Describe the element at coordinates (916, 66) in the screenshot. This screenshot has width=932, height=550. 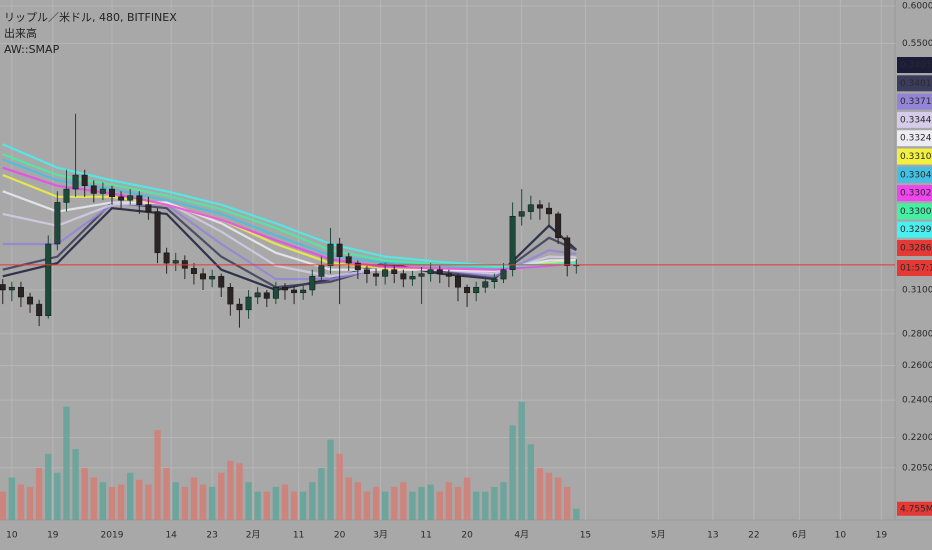
I see `ma-value-label: 0.34039` at that location.